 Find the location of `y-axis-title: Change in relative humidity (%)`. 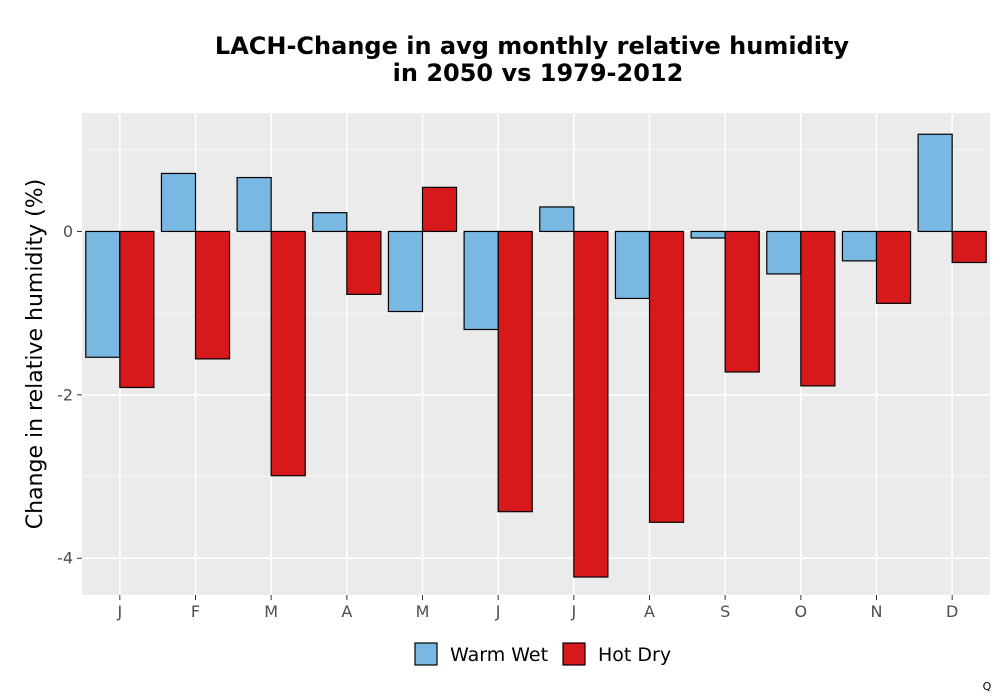

y-axis-title: Change in relative humidity (%) is located at coordinates (35, 354).